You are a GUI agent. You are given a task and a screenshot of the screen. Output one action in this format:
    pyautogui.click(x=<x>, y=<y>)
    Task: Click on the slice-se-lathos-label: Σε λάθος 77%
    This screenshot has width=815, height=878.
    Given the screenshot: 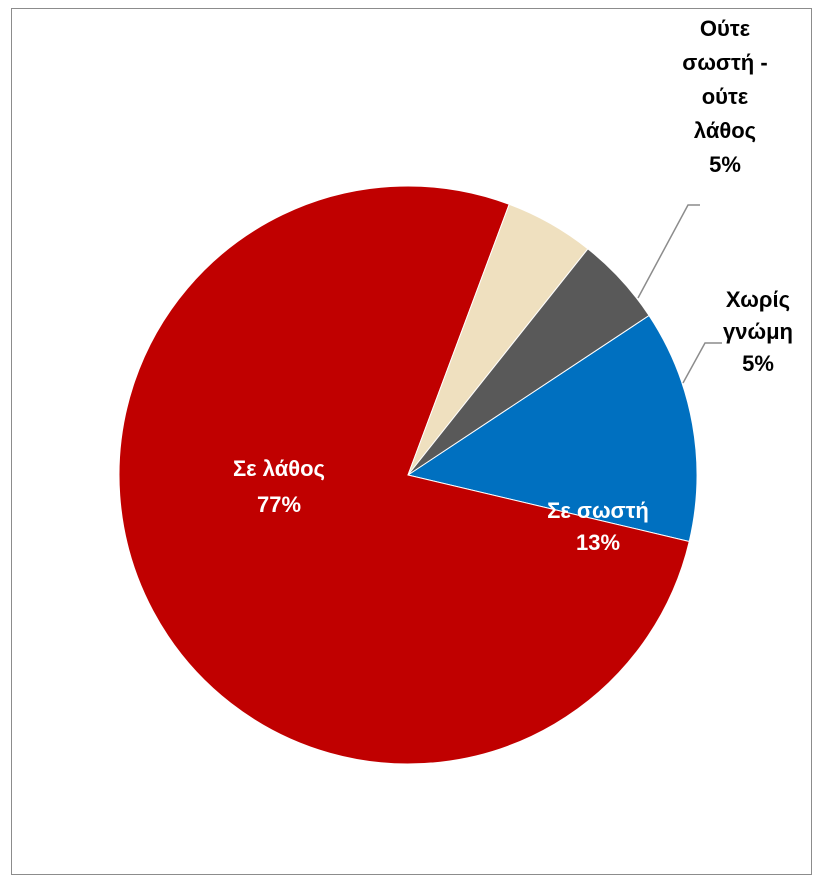 What is the action you would take?
    pyautogui.click(x=279, y=486)
    